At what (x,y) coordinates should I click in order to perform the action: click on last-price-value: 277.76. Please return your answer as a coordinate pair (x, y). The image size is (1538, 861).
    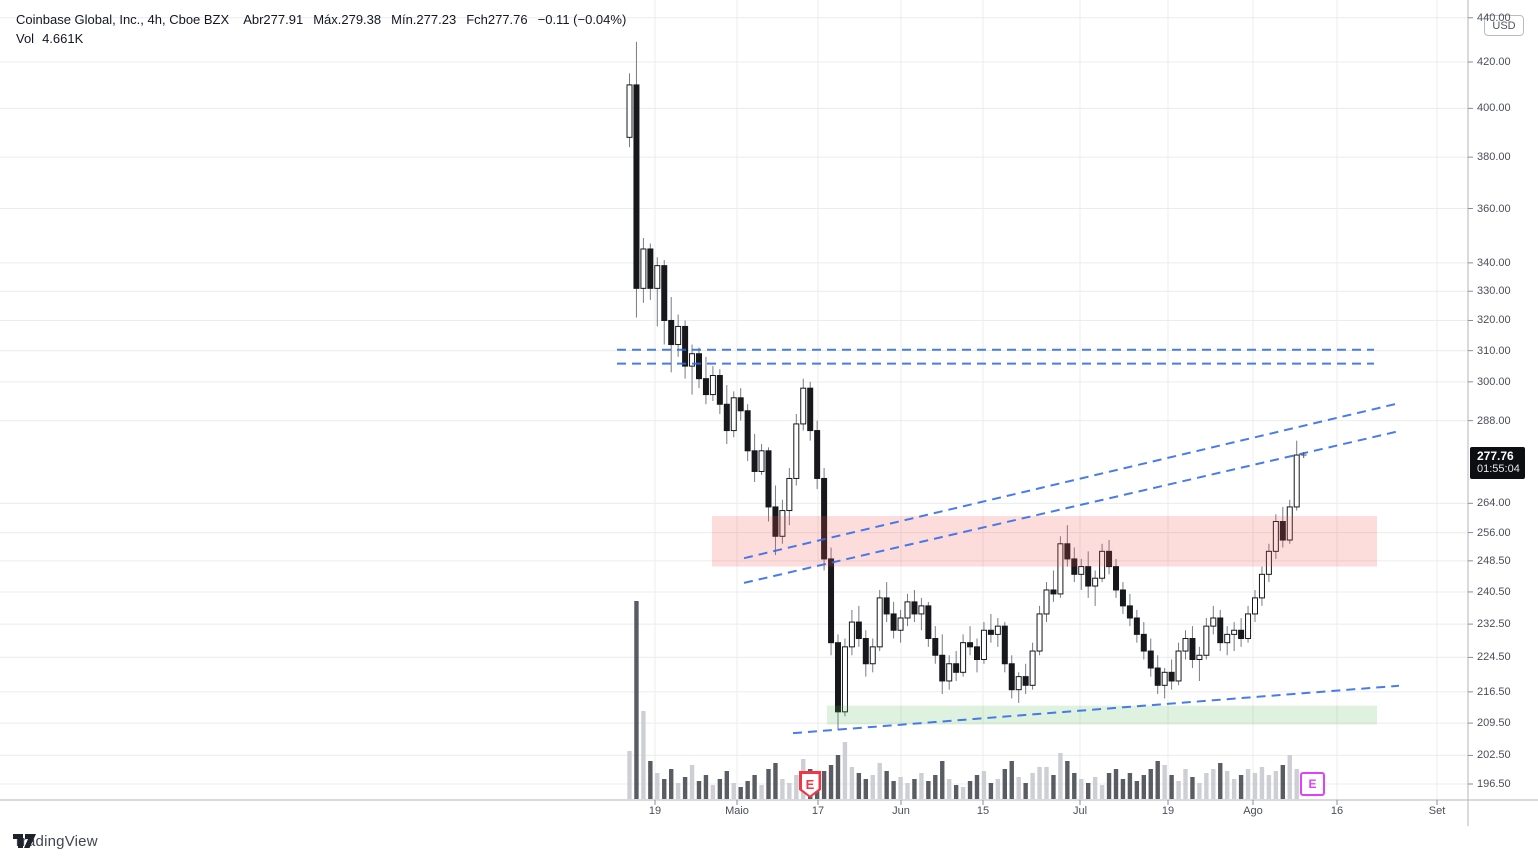
    Looking at the image, I should click on (1495, 456).